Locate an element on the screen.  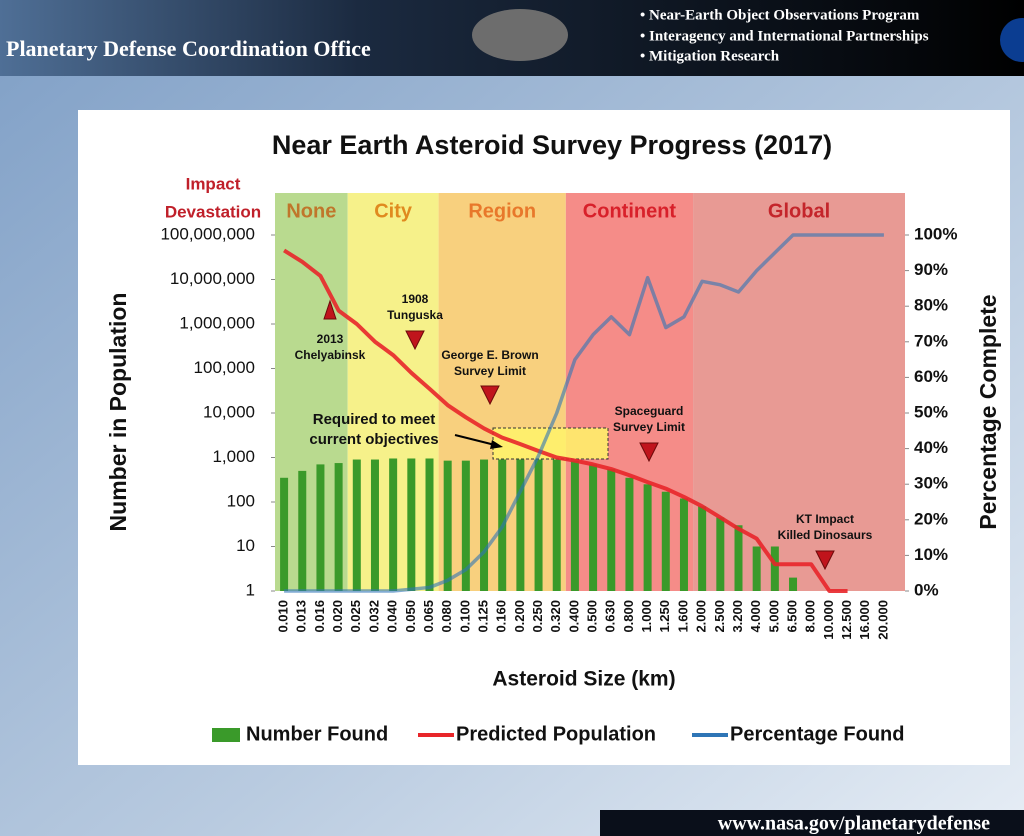
header-title: Planetary Defense Coordination Office is located at coordinates (188, 48).